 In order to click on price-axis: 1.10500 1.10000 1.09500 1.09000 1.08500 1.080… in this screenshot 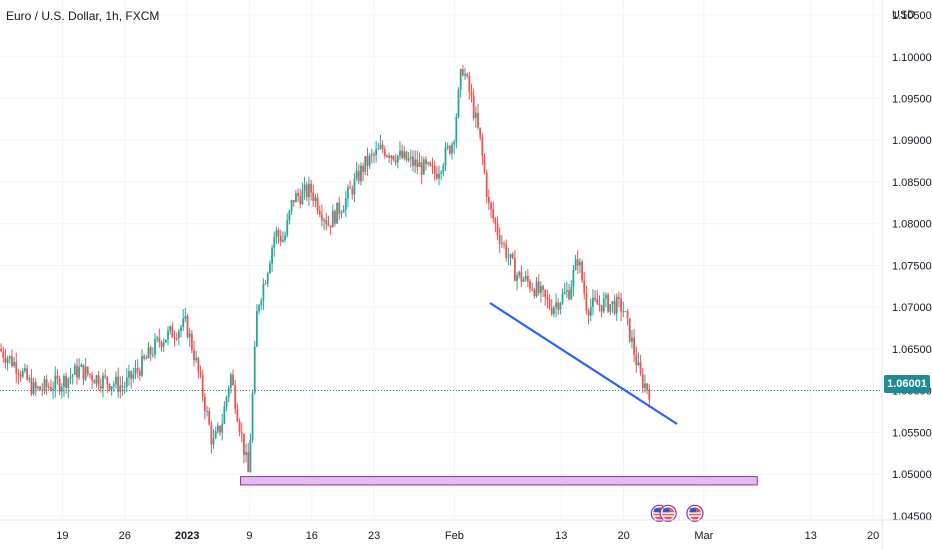, I will do `click(906, 275)`.